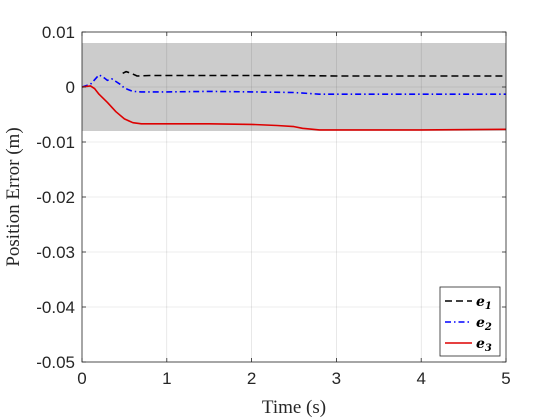 This screenshot has width=560, height=420. I want to click on y-tick-label: 0, so click(70, 87).